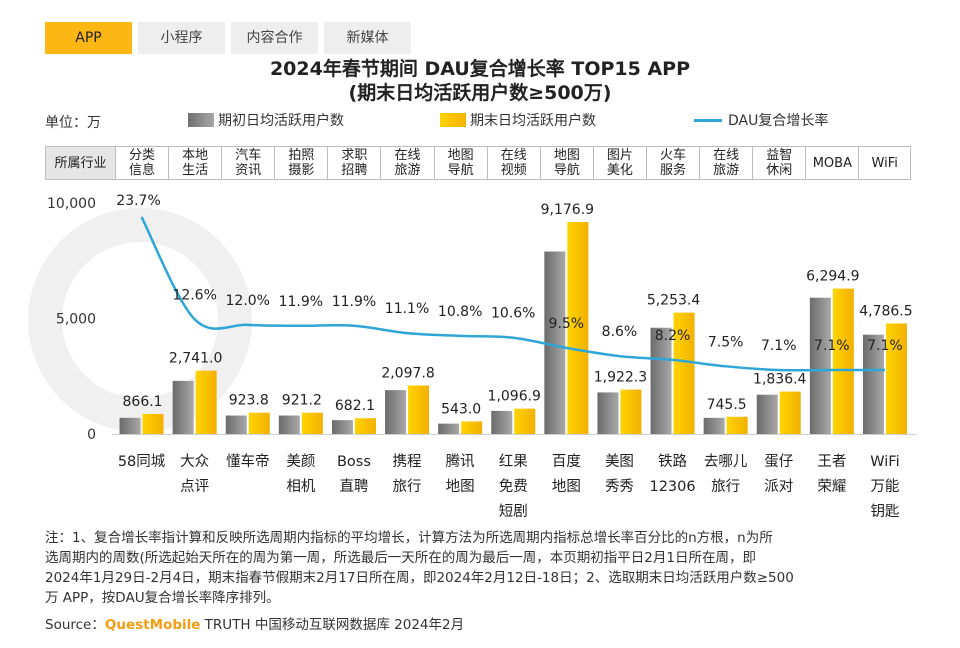 The width and height of the screenshot is (960, 648). Describe the element at coordinates (407, 374) in the screenshot. I see `bar-end-value-label: 2,097.8` at that location.